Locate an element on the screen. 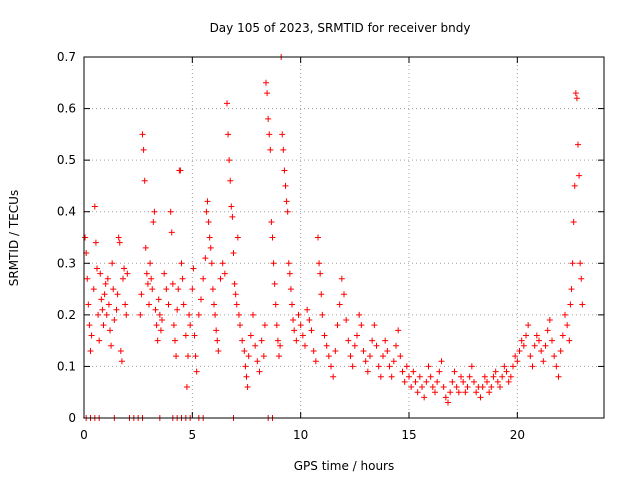 The image size is (640, 480). y-tick-label: 0.7 is located at coordinates (66, 57).